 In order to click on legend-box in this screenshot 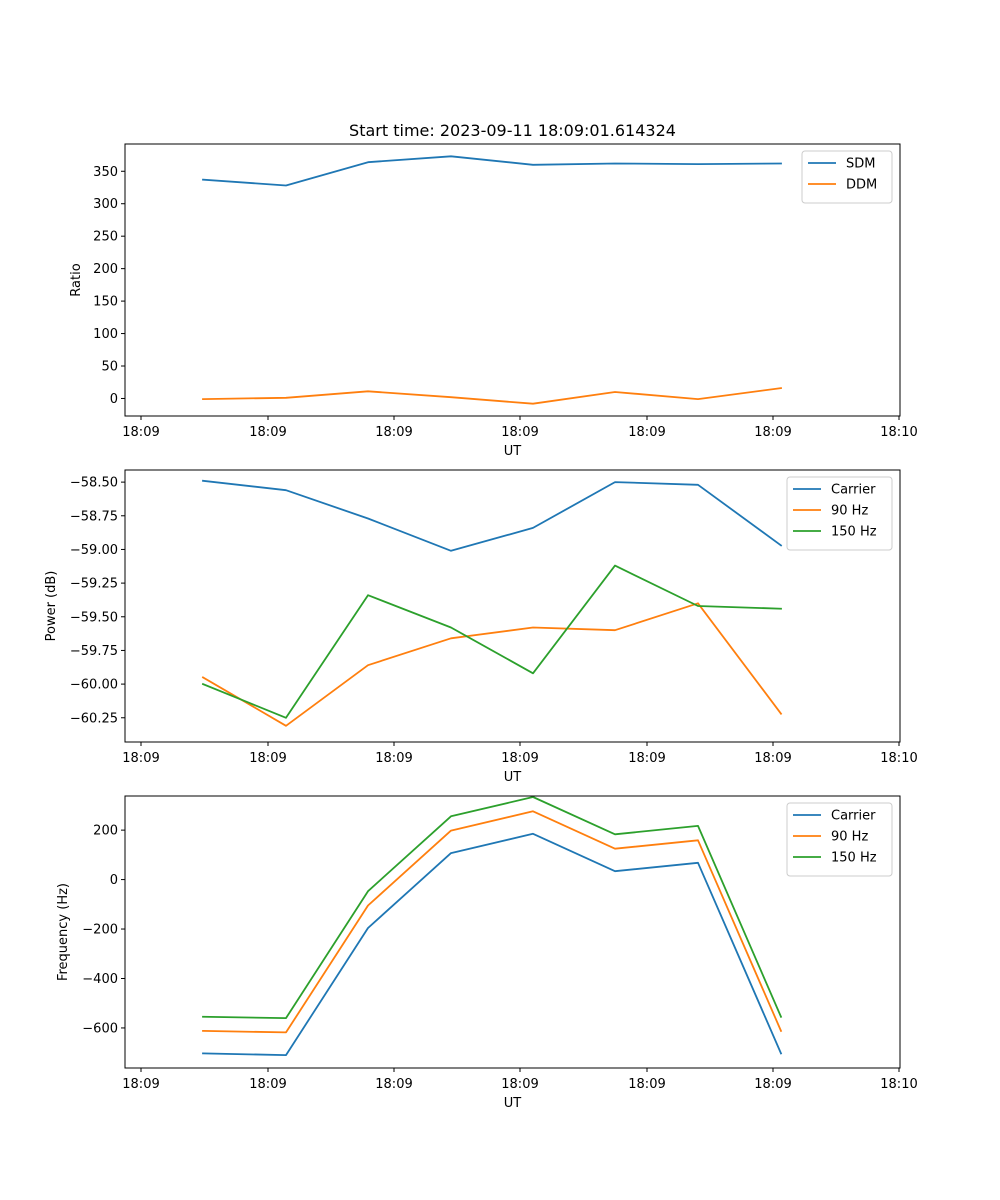, I will do `click(847, 177)`.